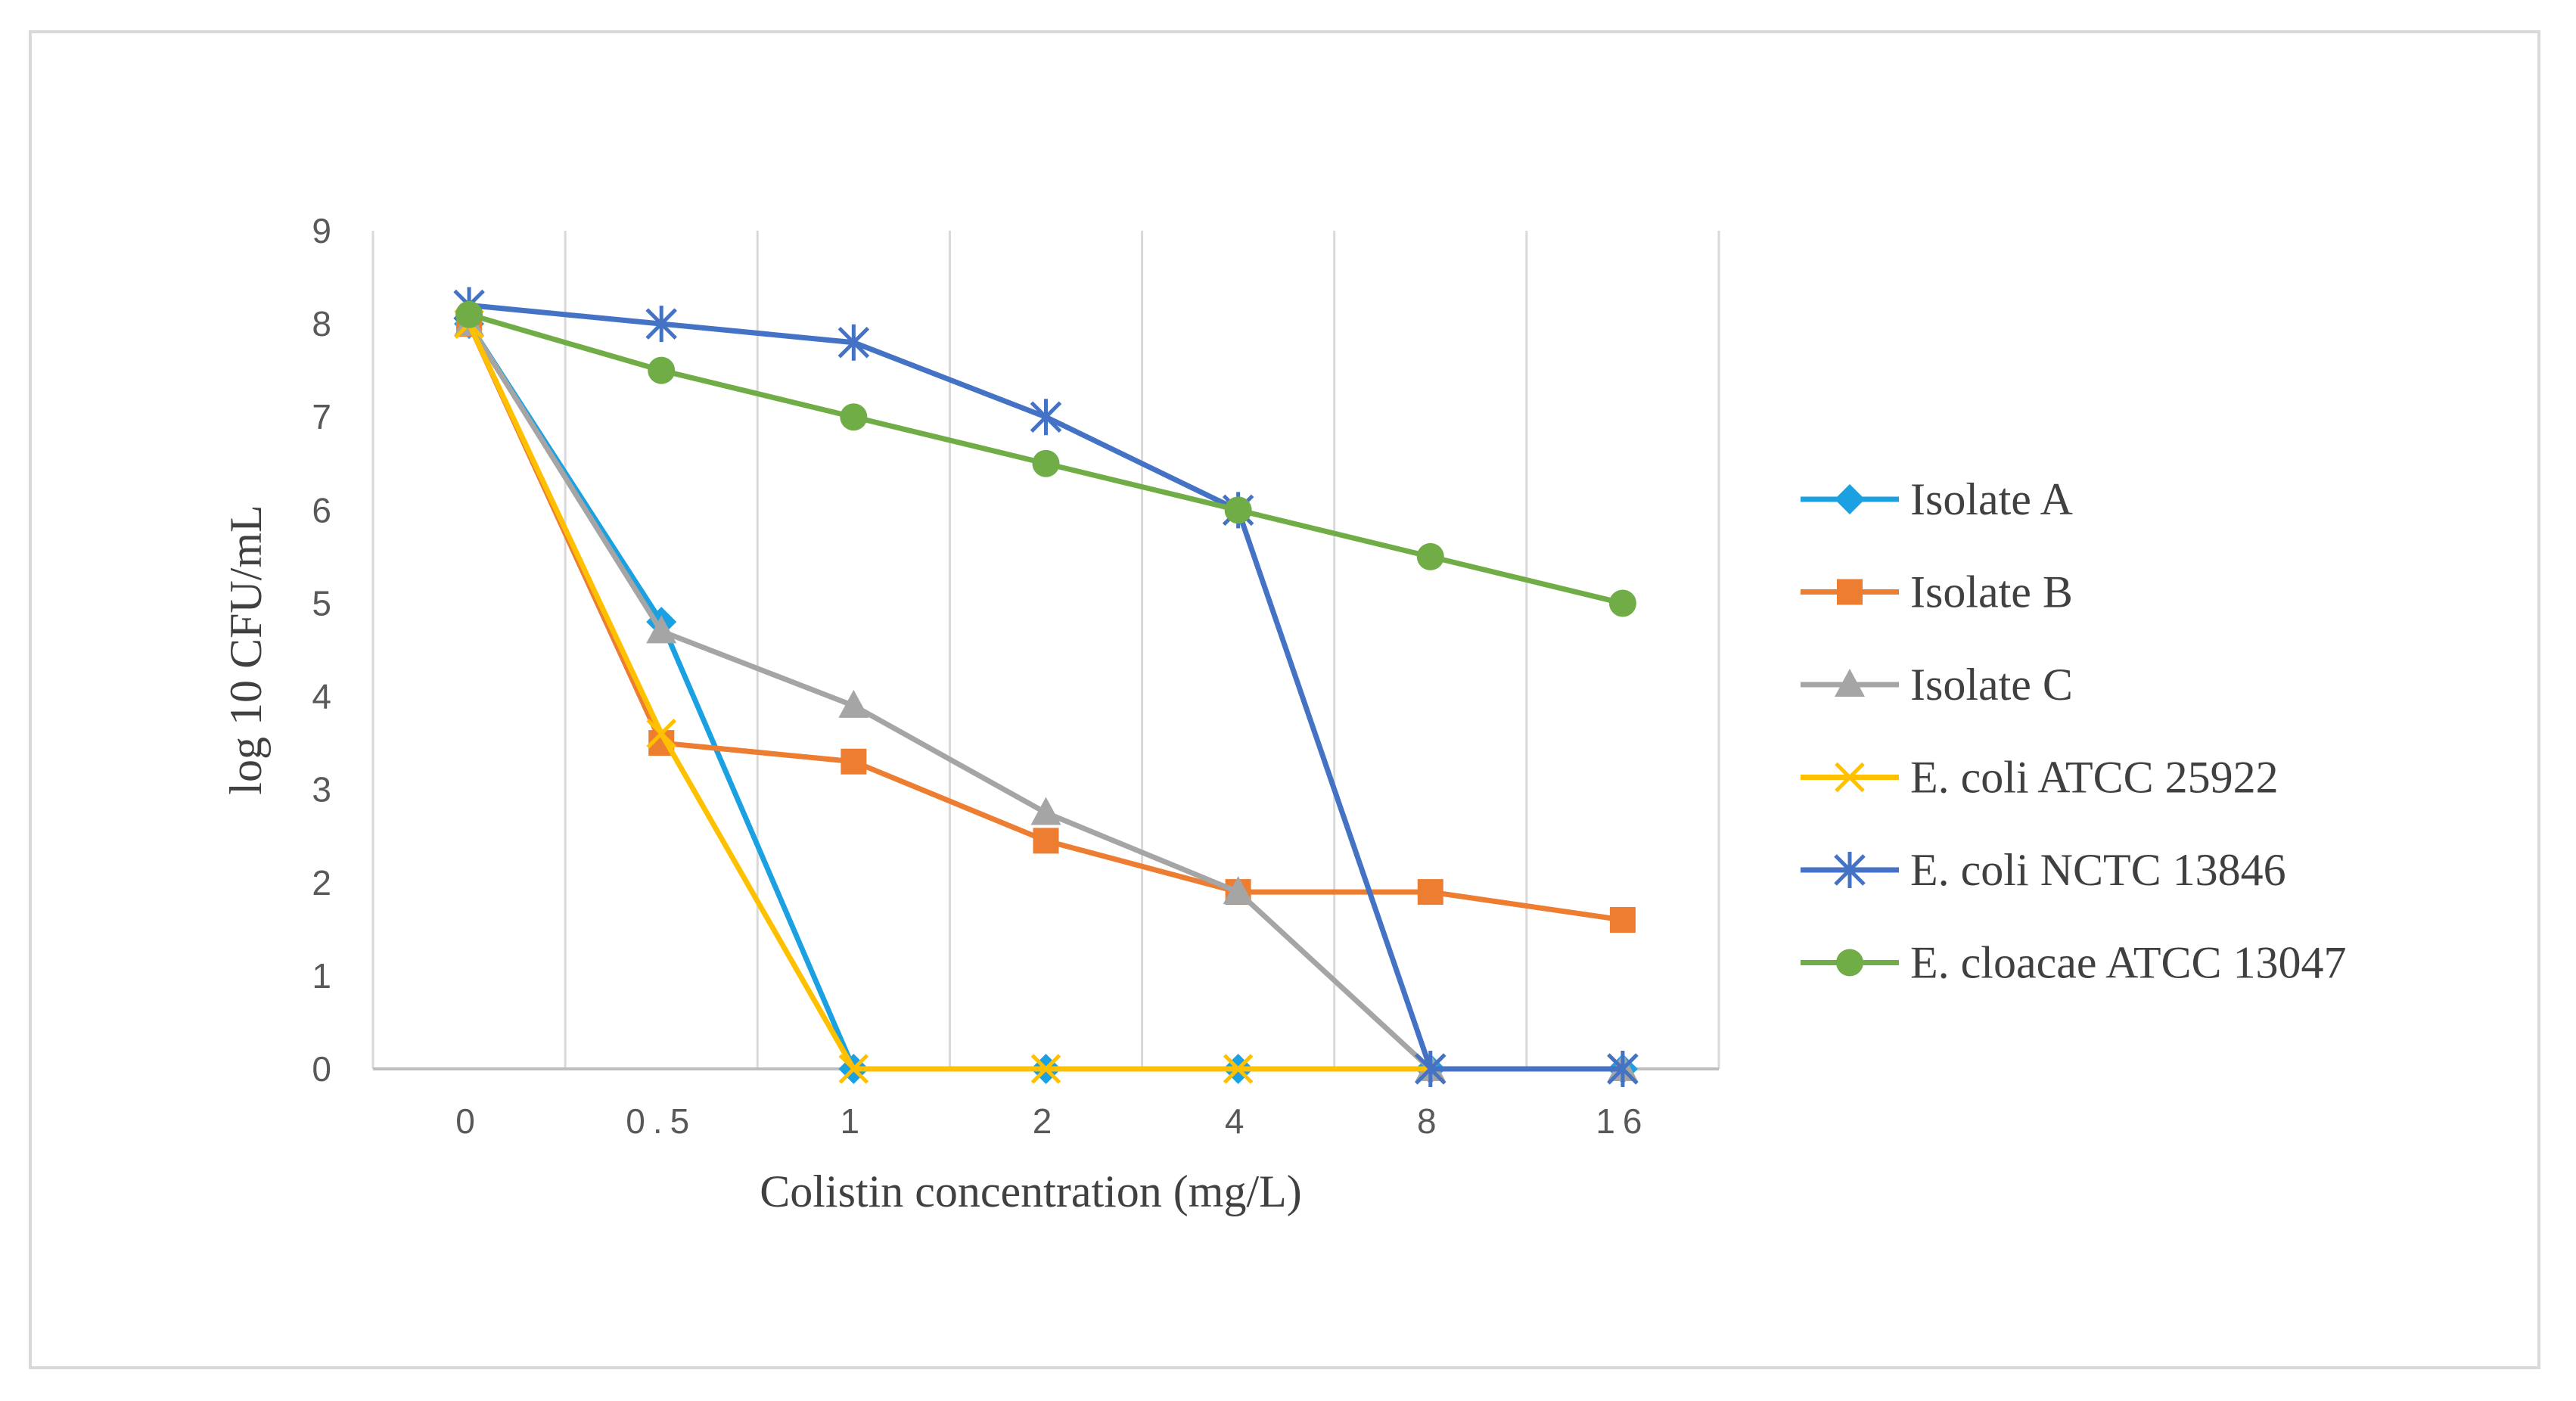 The height and width of the screenshot is (1401, 2576). I want to click on y-tick-label: 1, so click(321, 976).